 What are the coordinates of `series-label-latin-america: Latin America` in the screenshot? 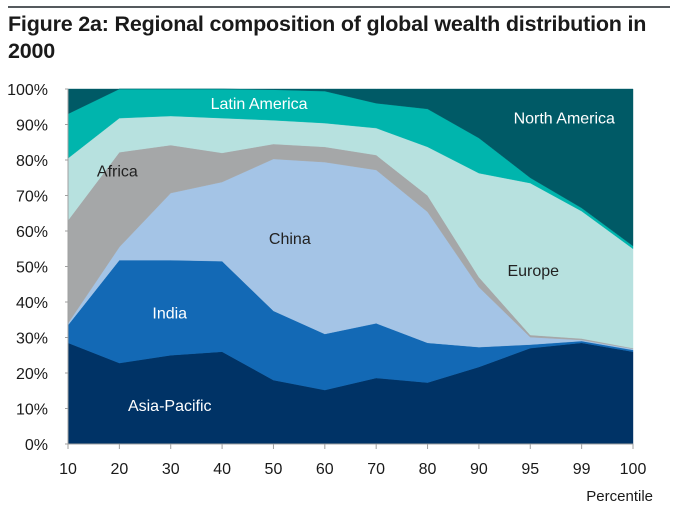 It's located at (259, 104).